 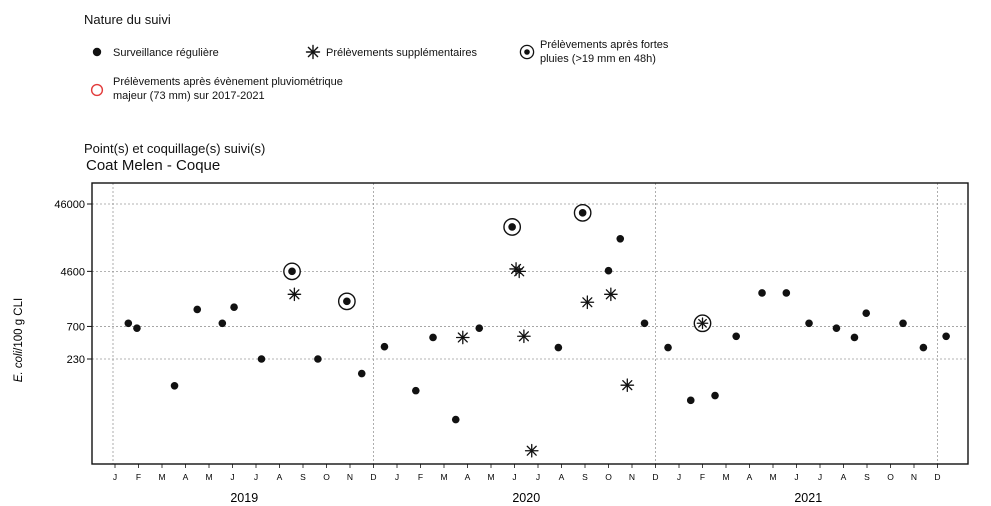 I want to click on dot-icon, so click(x=97, y=52).